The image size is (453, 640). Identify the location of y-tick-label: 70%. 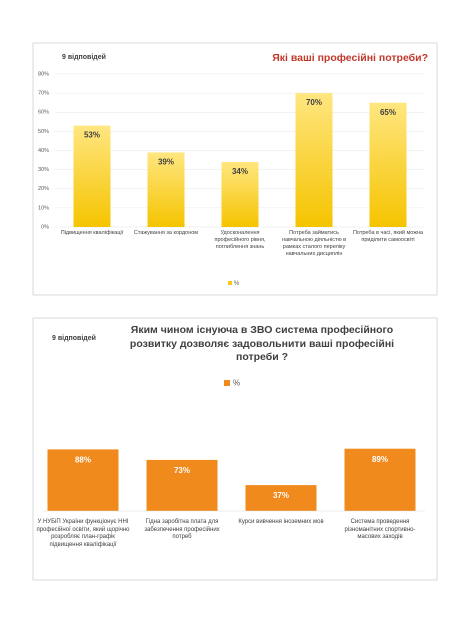
(43, 94).